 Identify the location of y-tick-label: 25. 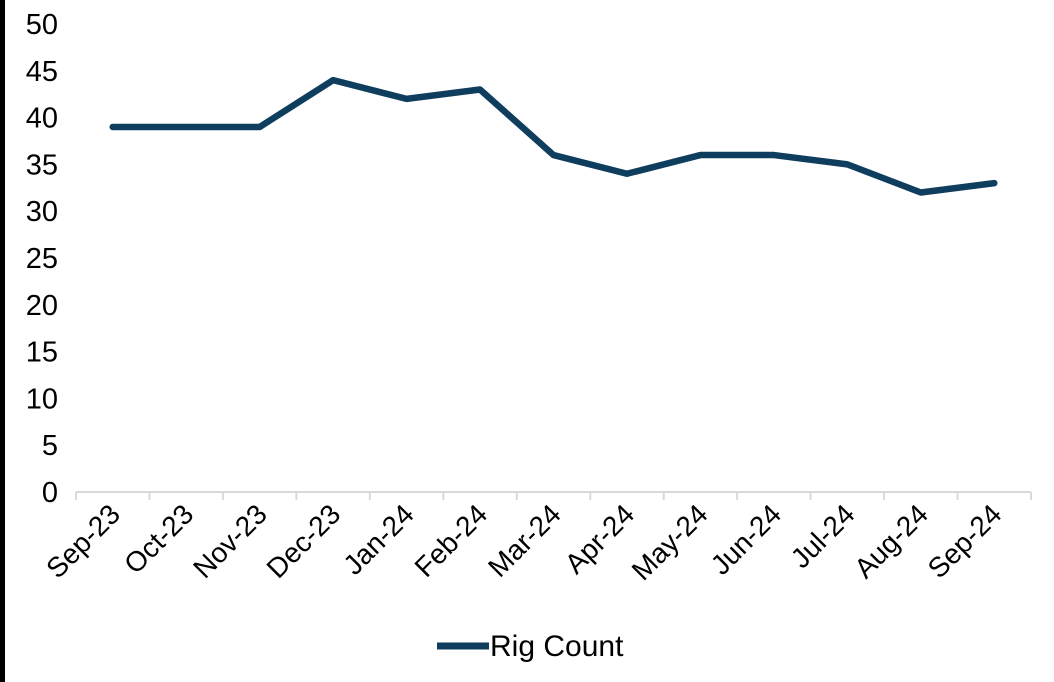
(42, 259).